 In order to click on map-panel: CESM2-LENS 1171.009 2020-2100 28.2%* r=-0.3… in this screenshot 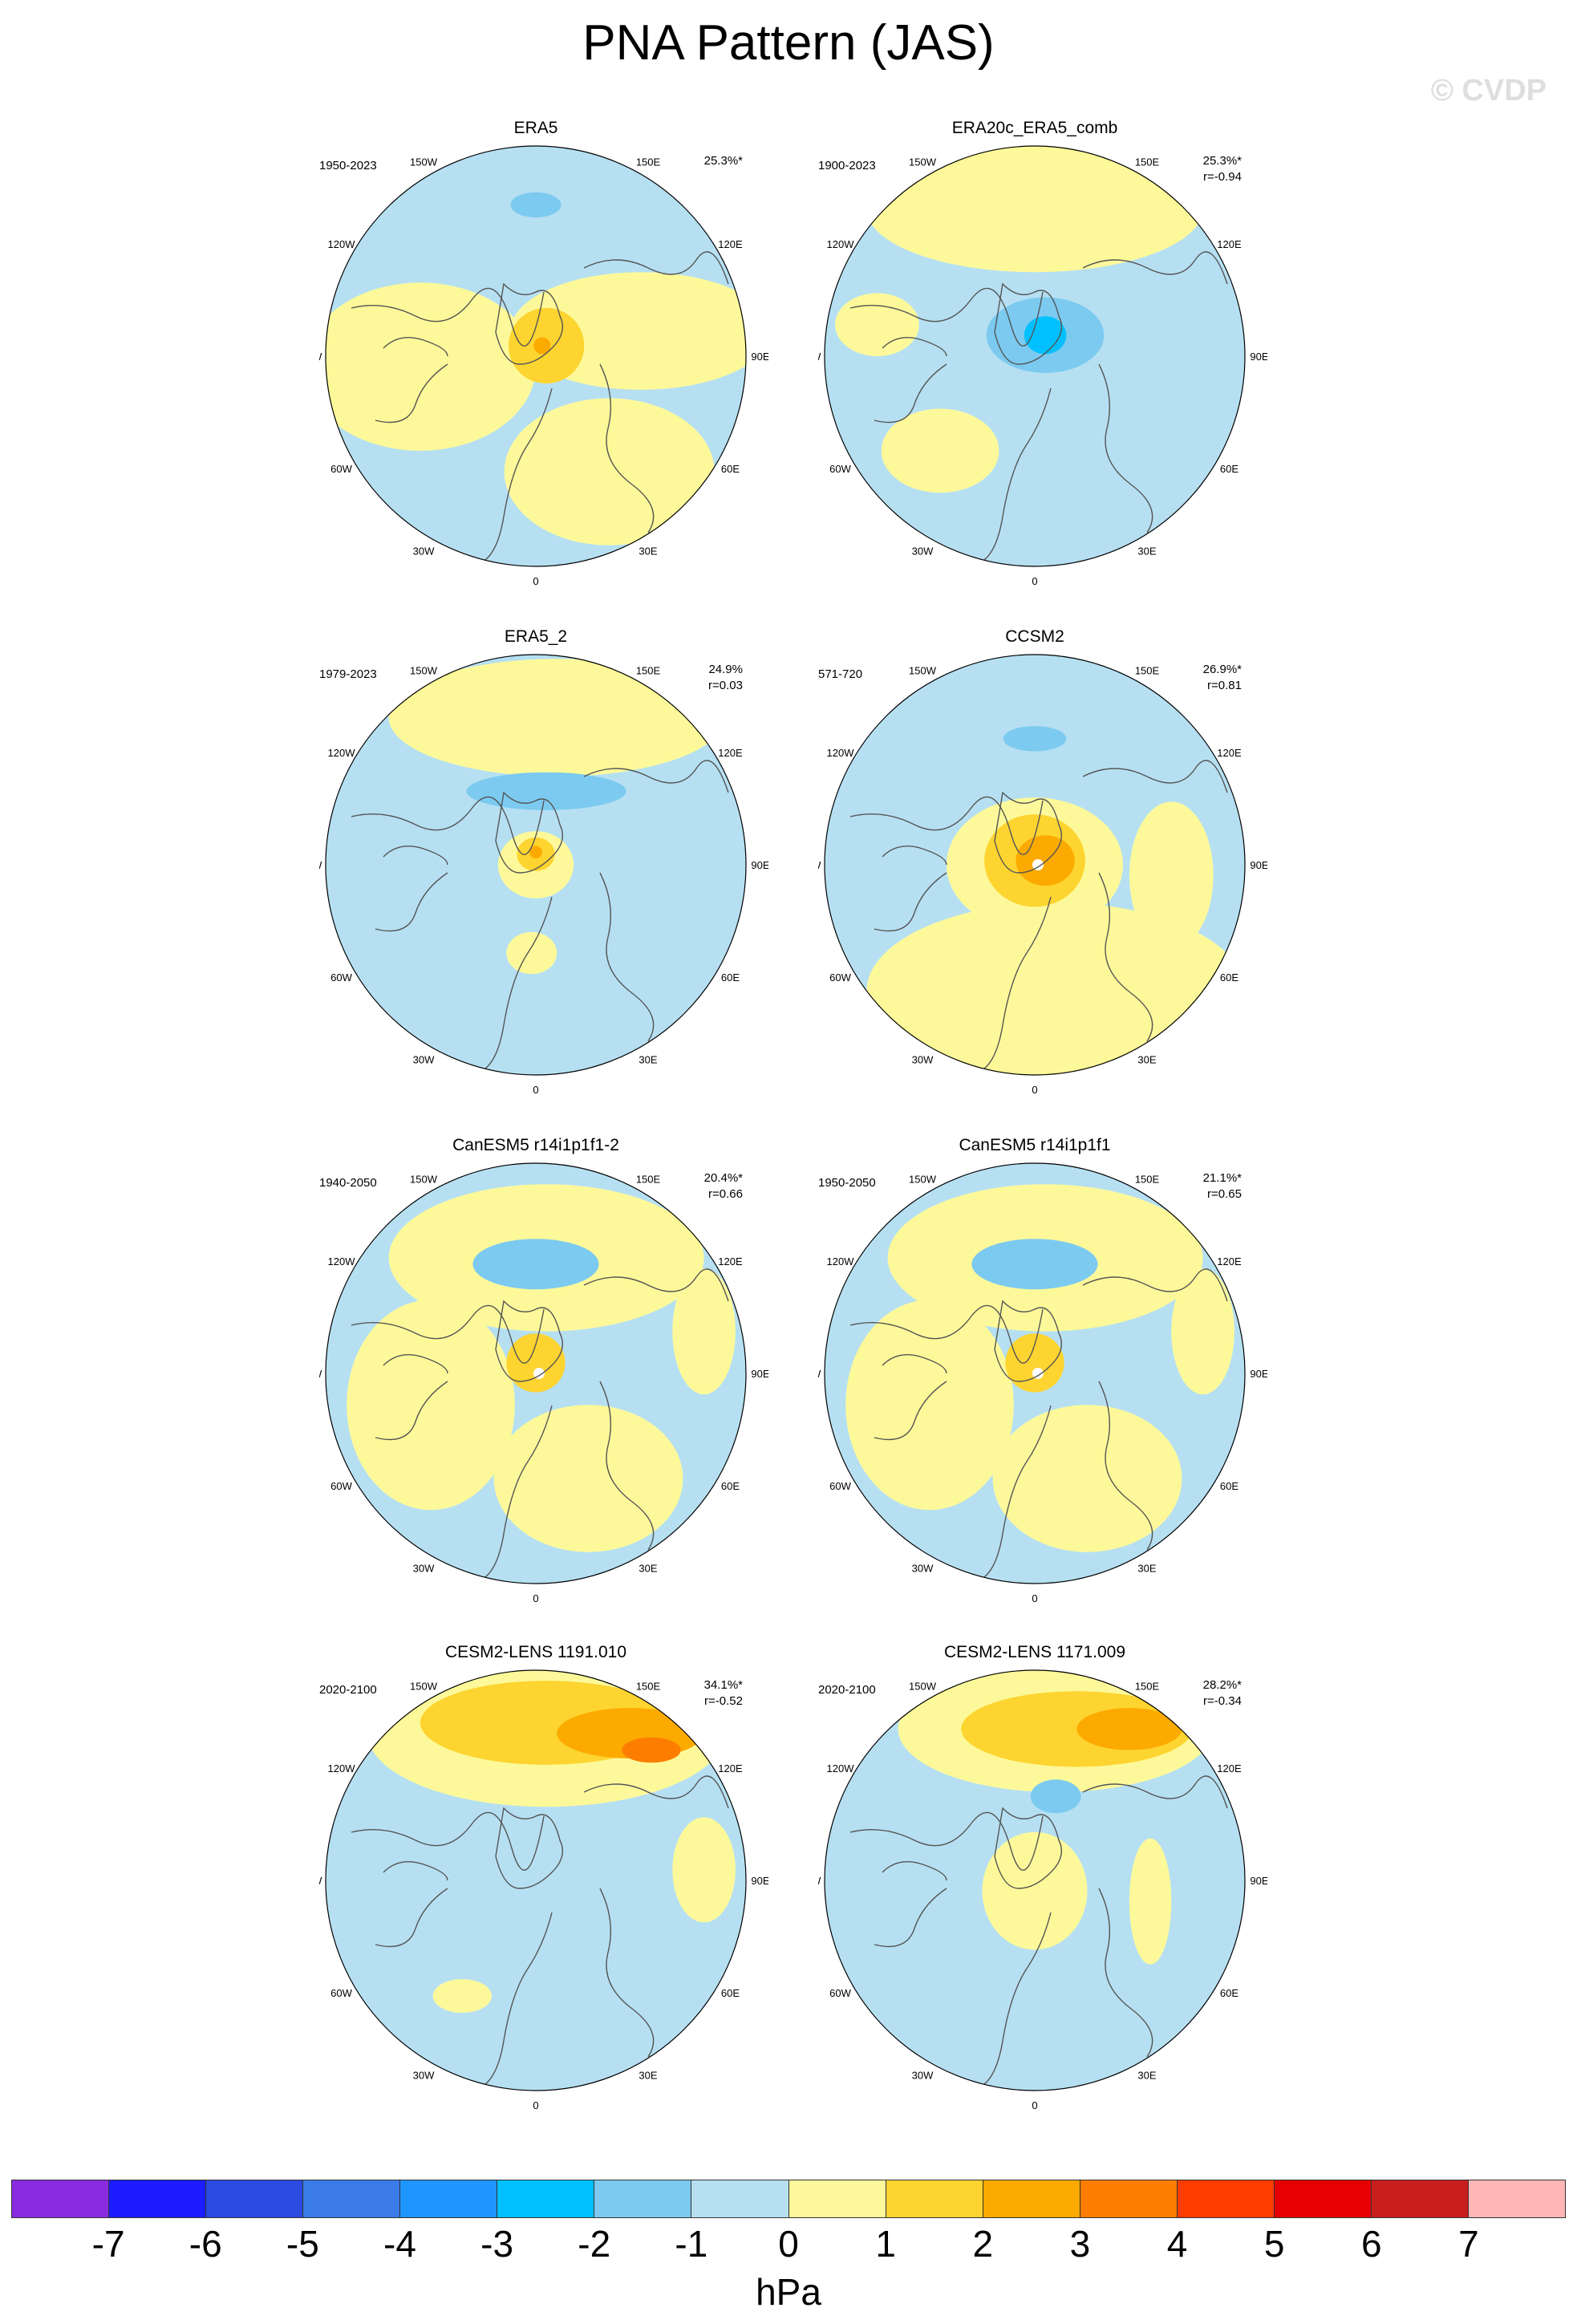, I will do `click(1099, 1899)`.